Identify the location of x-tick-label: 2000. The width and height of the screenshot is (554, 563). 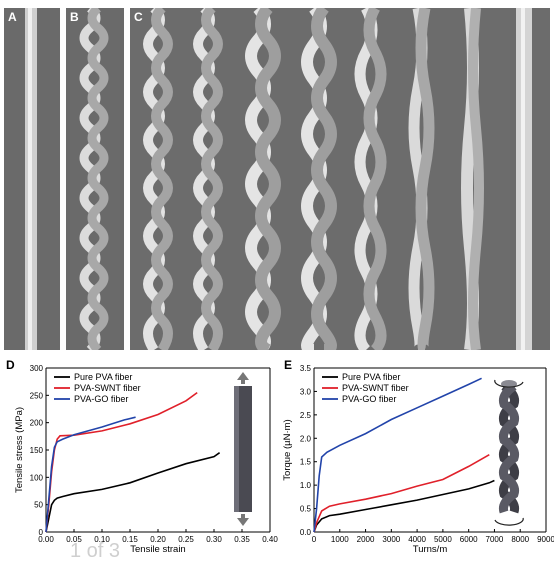
(366, 539).